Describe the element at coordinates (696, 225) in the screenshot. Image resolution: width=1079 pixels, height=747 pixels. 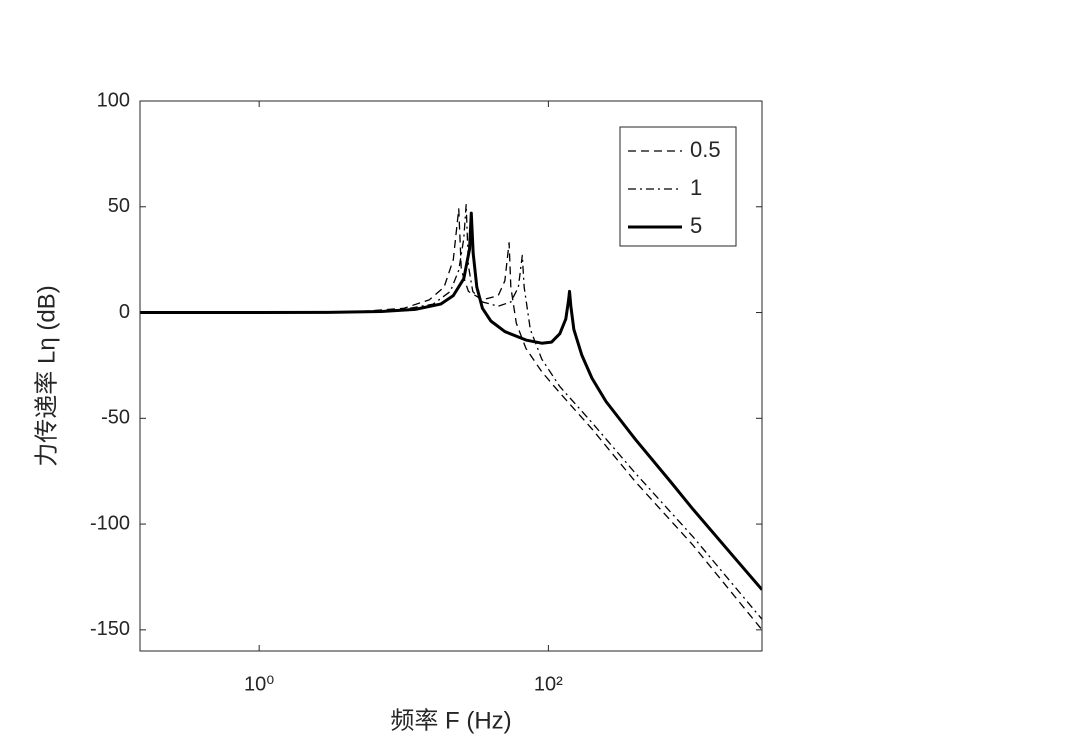
I see `legend-label: 5` at that location.